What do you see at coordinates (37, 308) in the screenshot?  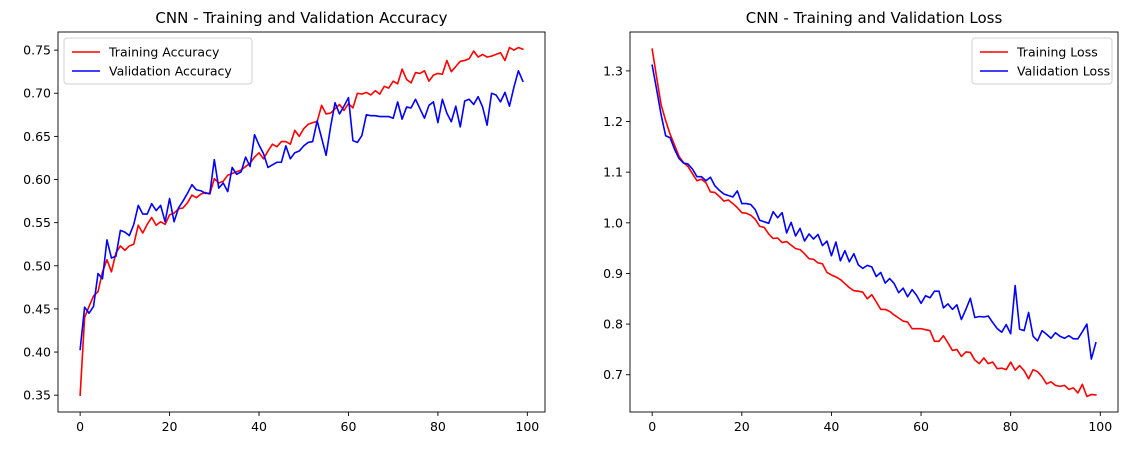 I see `y-tick-label: 0.45` at bounding box center [37, 308].